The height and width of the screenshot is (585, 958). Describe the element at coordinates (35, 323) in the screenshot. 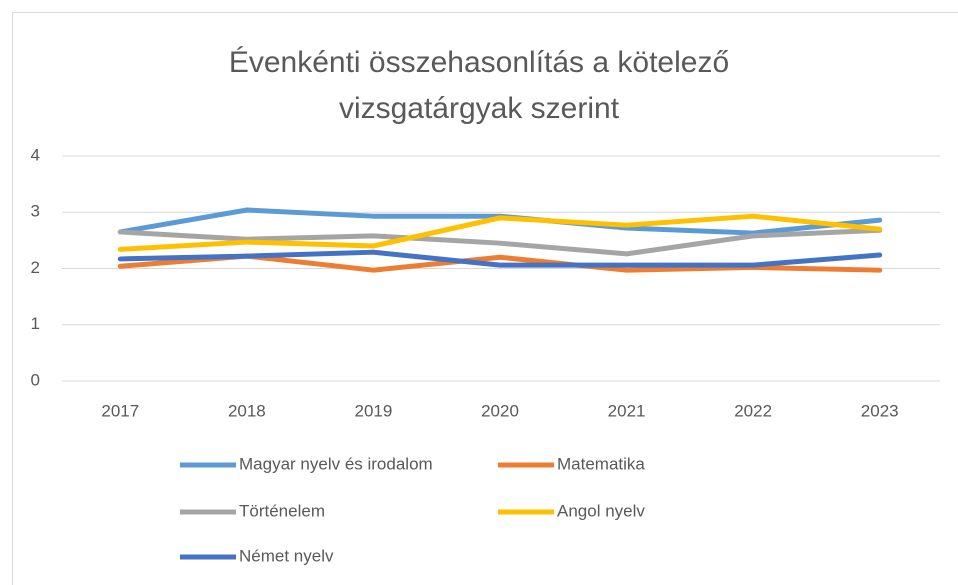

I see `y-tick-label: 1` at that location.